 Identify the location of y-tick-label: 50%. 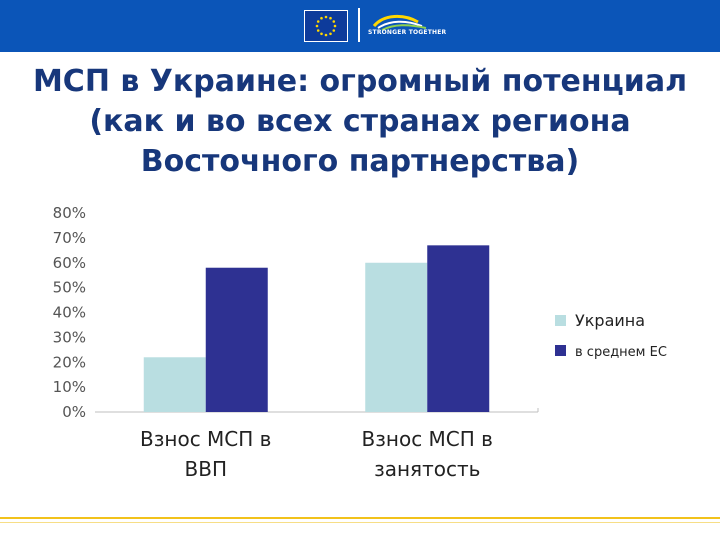
(69, 288).